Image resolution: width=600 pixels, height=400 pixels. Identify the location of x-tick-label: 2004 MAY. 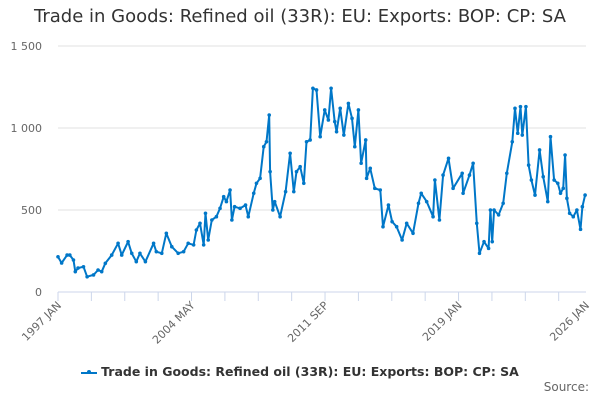
(174, 323).